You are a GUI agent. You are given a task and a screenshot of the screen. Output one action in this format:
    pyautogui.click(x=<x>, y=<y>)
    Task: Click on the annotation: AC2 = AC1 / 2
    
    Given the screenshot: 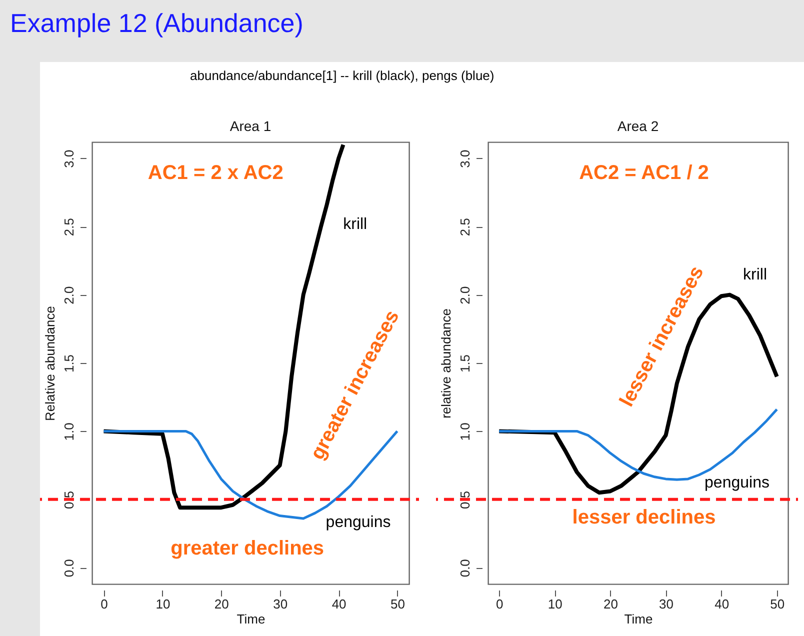 What is the action you would take?
    pyautogui.click(x=644, y=173)
    